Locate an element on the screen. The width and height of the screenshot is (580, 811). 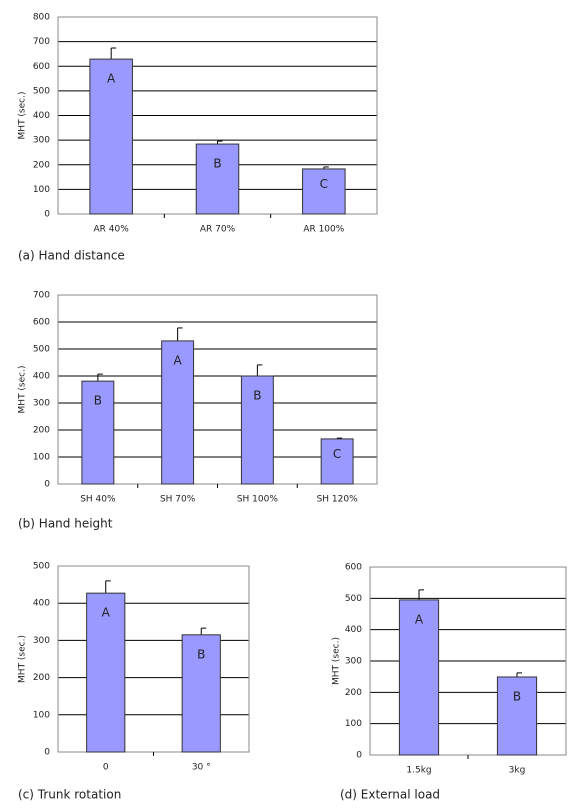
x-tick-label: SH 40% is located at coordinates (98, 500).